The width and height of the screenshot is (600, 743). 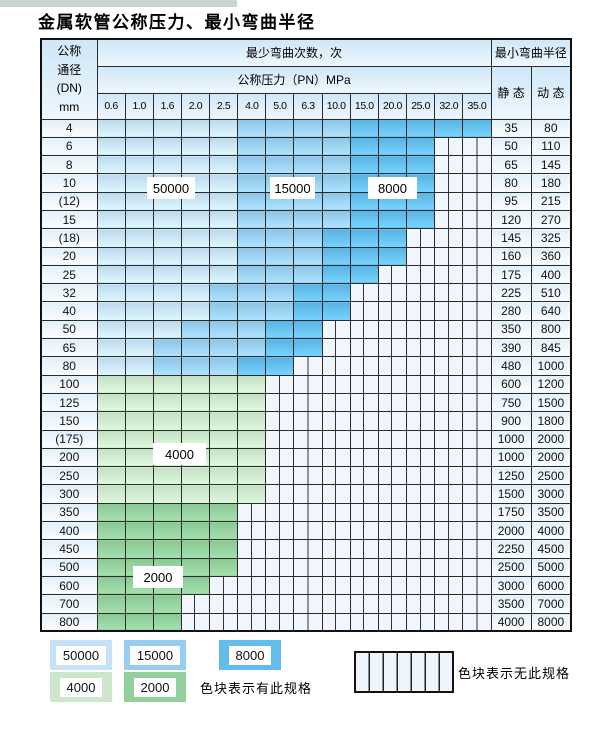 What do you see at coordinates (511, 366) in the screenshot?
I see `static-value: 480` at bounding box center [511, 366].